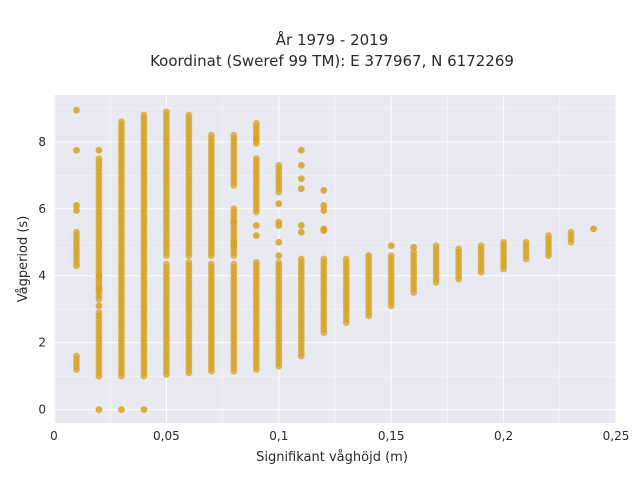 The image size is (640, 480). What do you see at coordinates (278, 436) in the screenshot?
I see `x-tick-label: 0,1` at bounding box center [278, 436].